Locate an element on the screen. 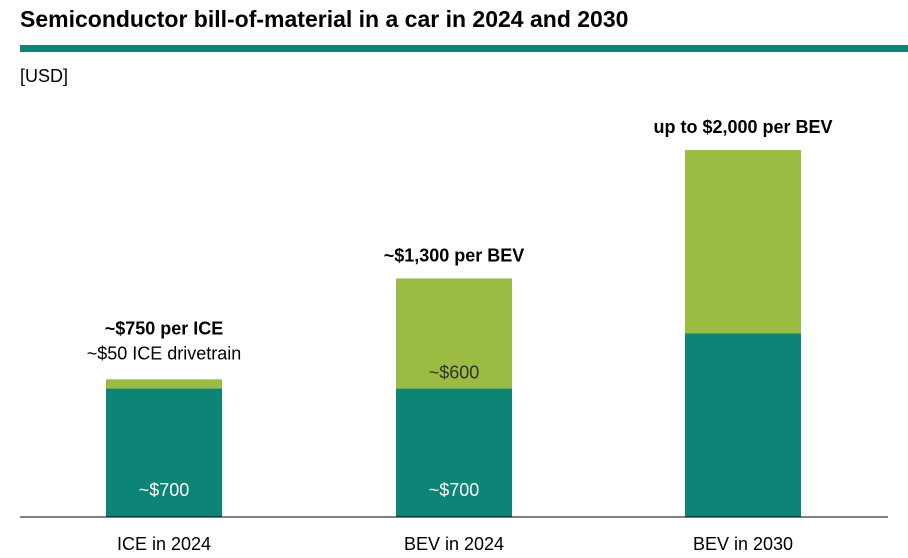 The height and width of the screenshot is (558, 908). x-tick-label: BEV in 2024 is located at coordinates (454, 544).